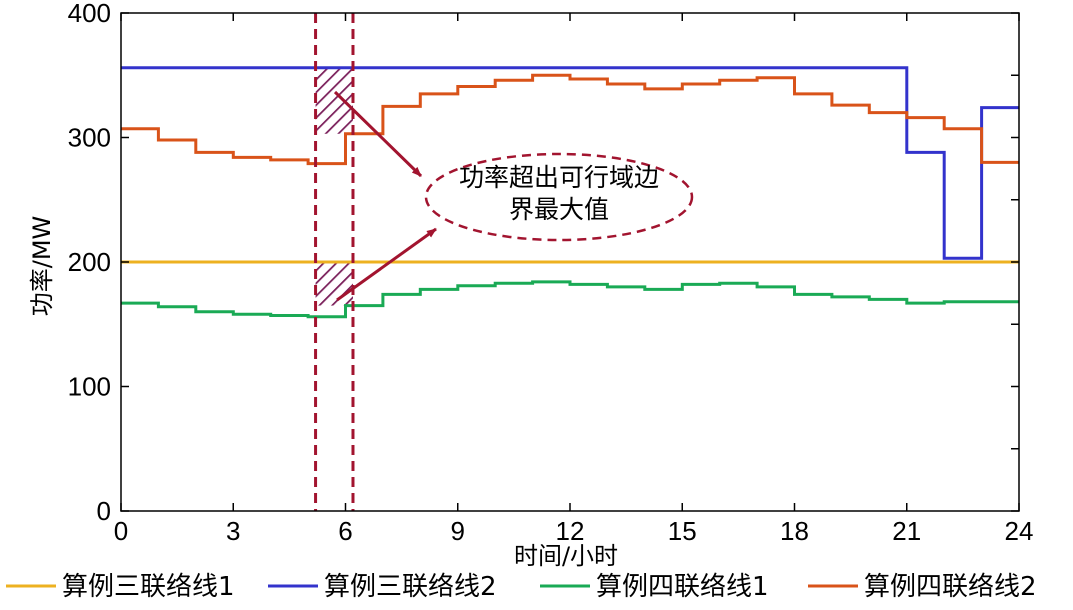 The image size is (1073, 610). Describe the element at coordinates (1019, 531) in the screenshot. I see `x-tick-label-24: 24` at that location.